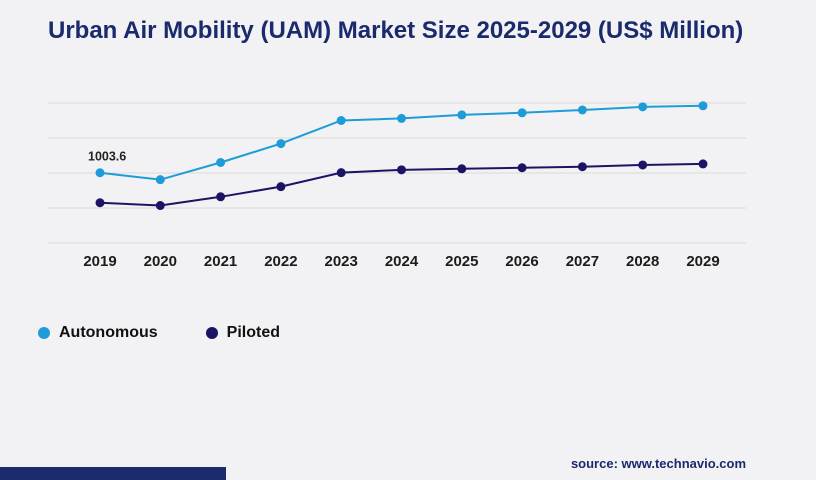 Image resolution: width=816 pixels, height=480 pixels. Describe the element at coordinates (107, 157) in the screenshot. I see `data-label: 1003.6` at that location.